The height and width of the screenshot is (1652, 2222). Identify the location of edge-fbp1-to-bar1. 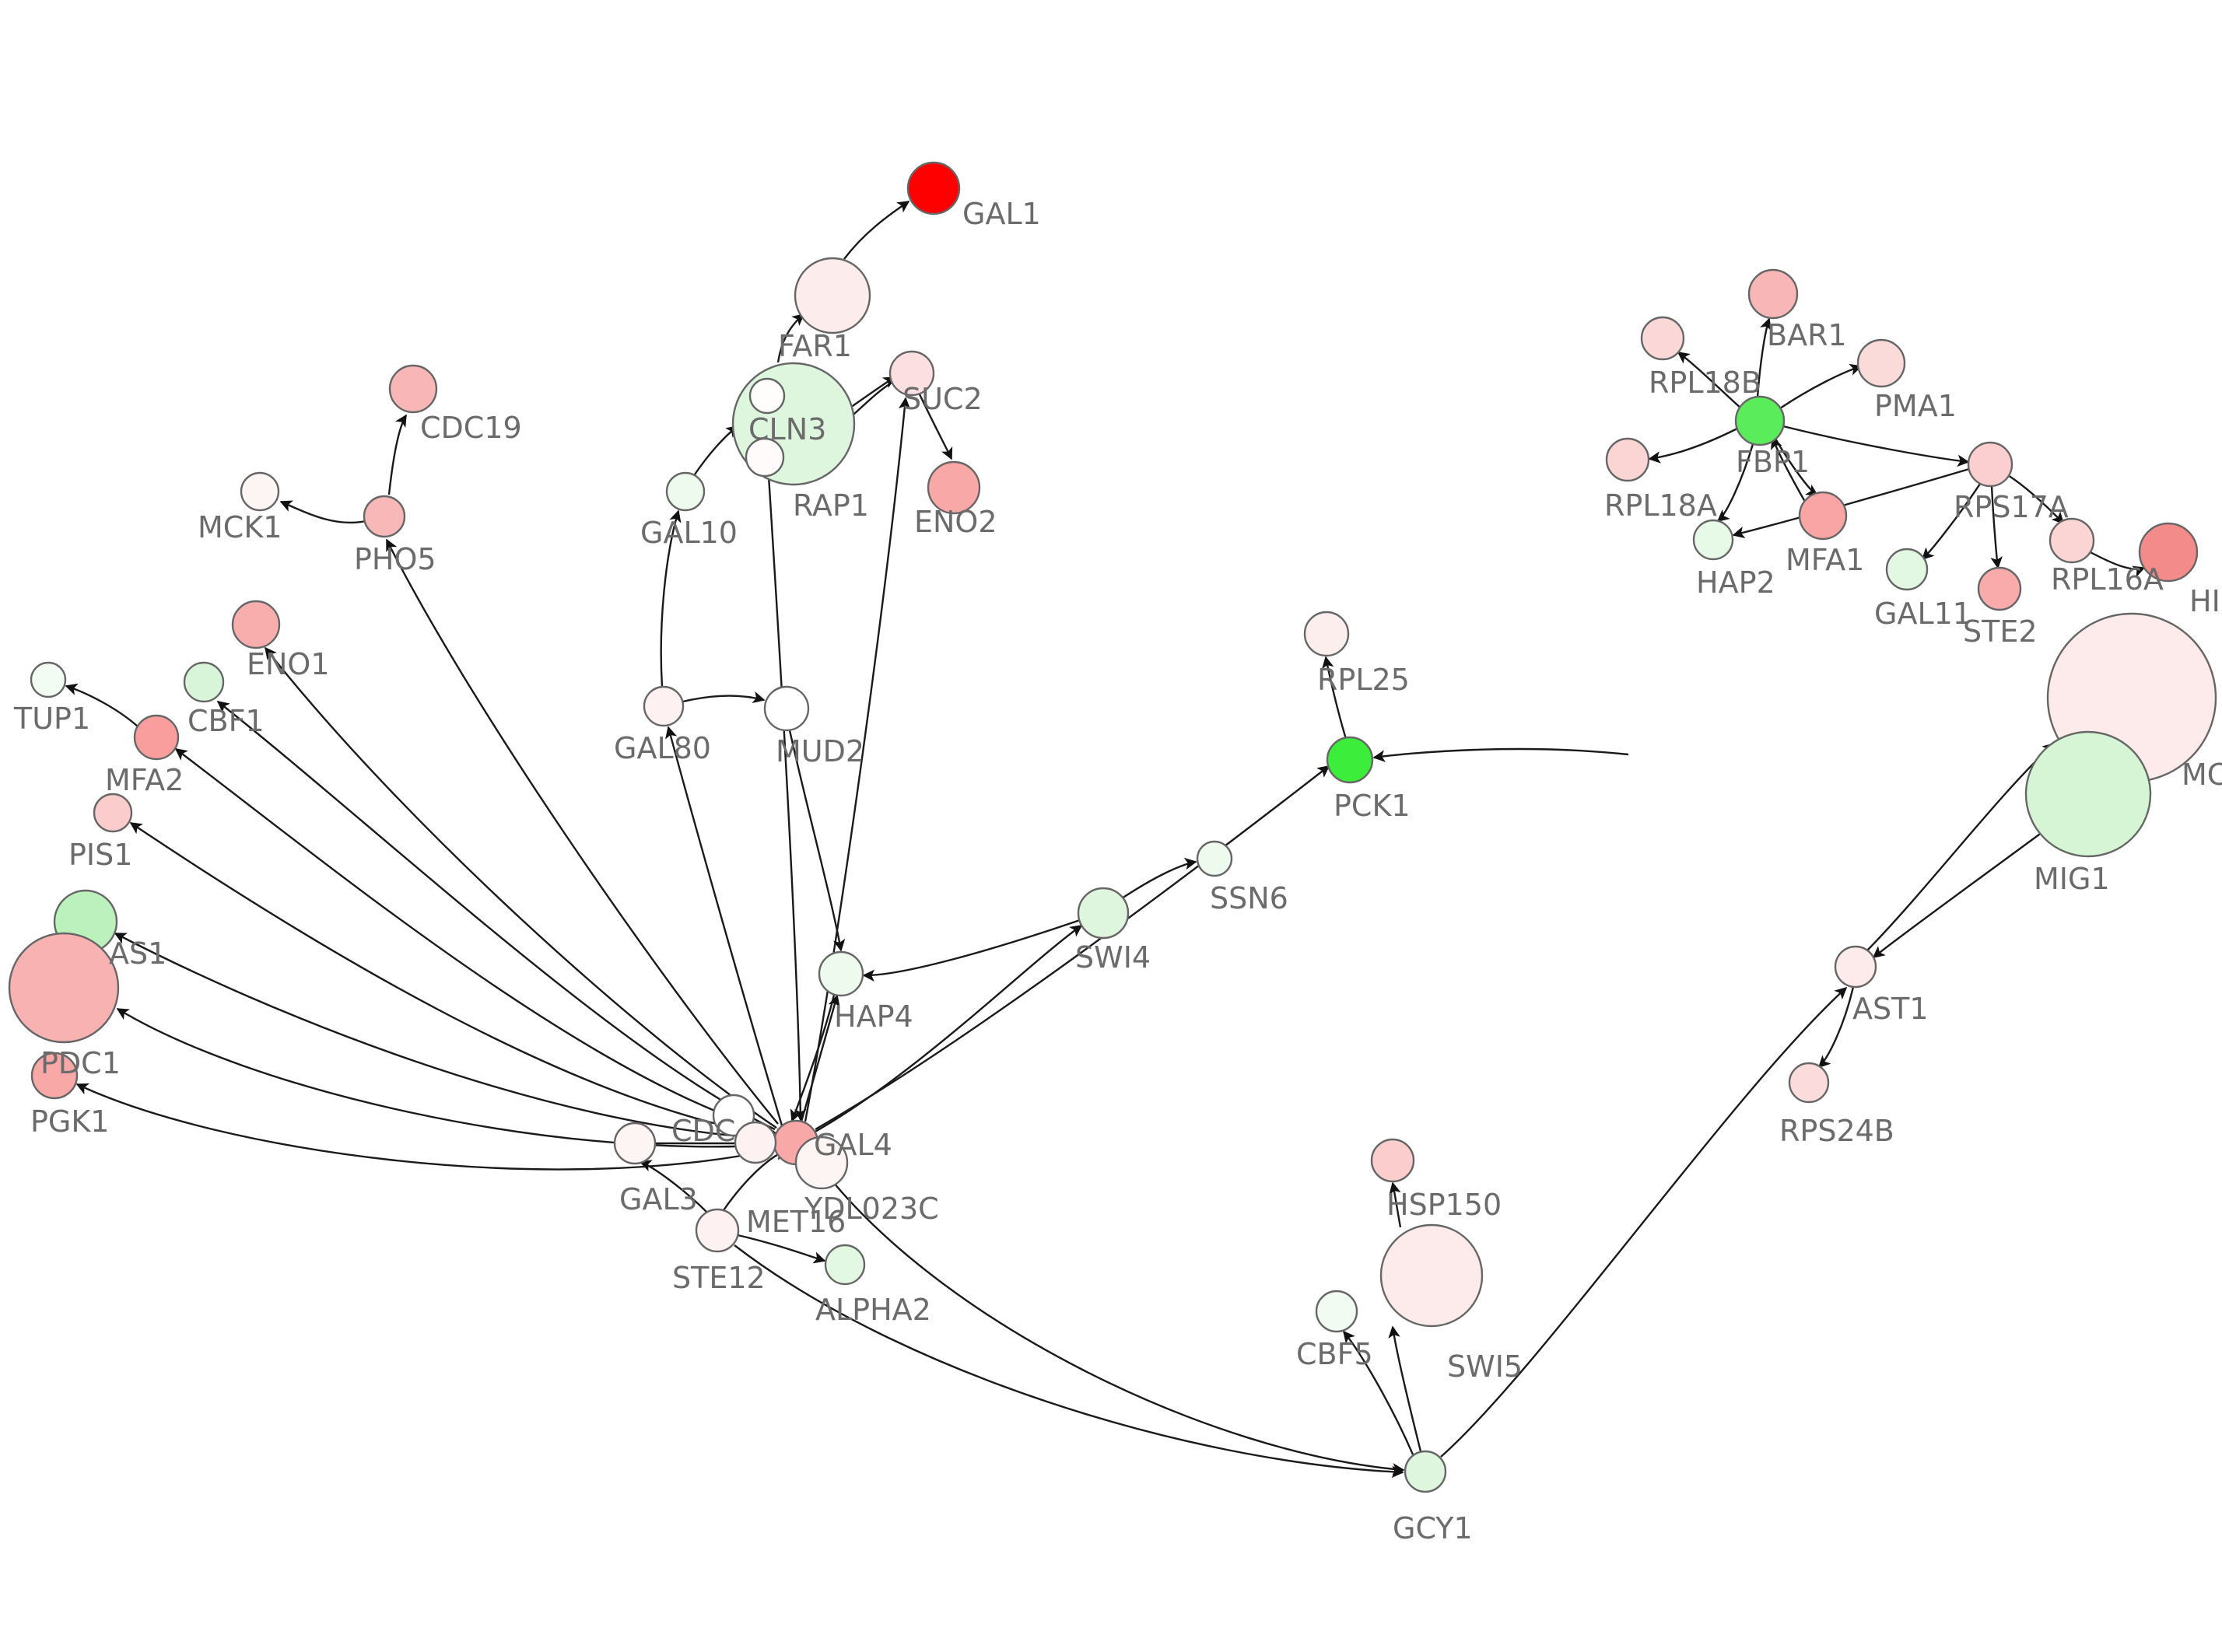
(1764, 357).